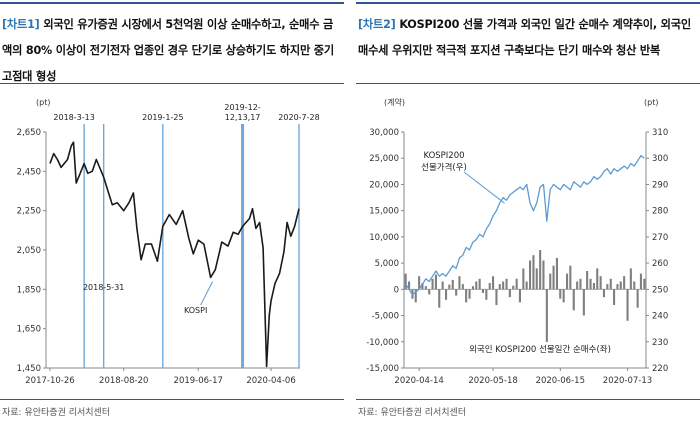  What do you see at coordinates (396, 290) in the screenshot?
I see `left-y-tick-label: 0` at bounding box center [396, 290].